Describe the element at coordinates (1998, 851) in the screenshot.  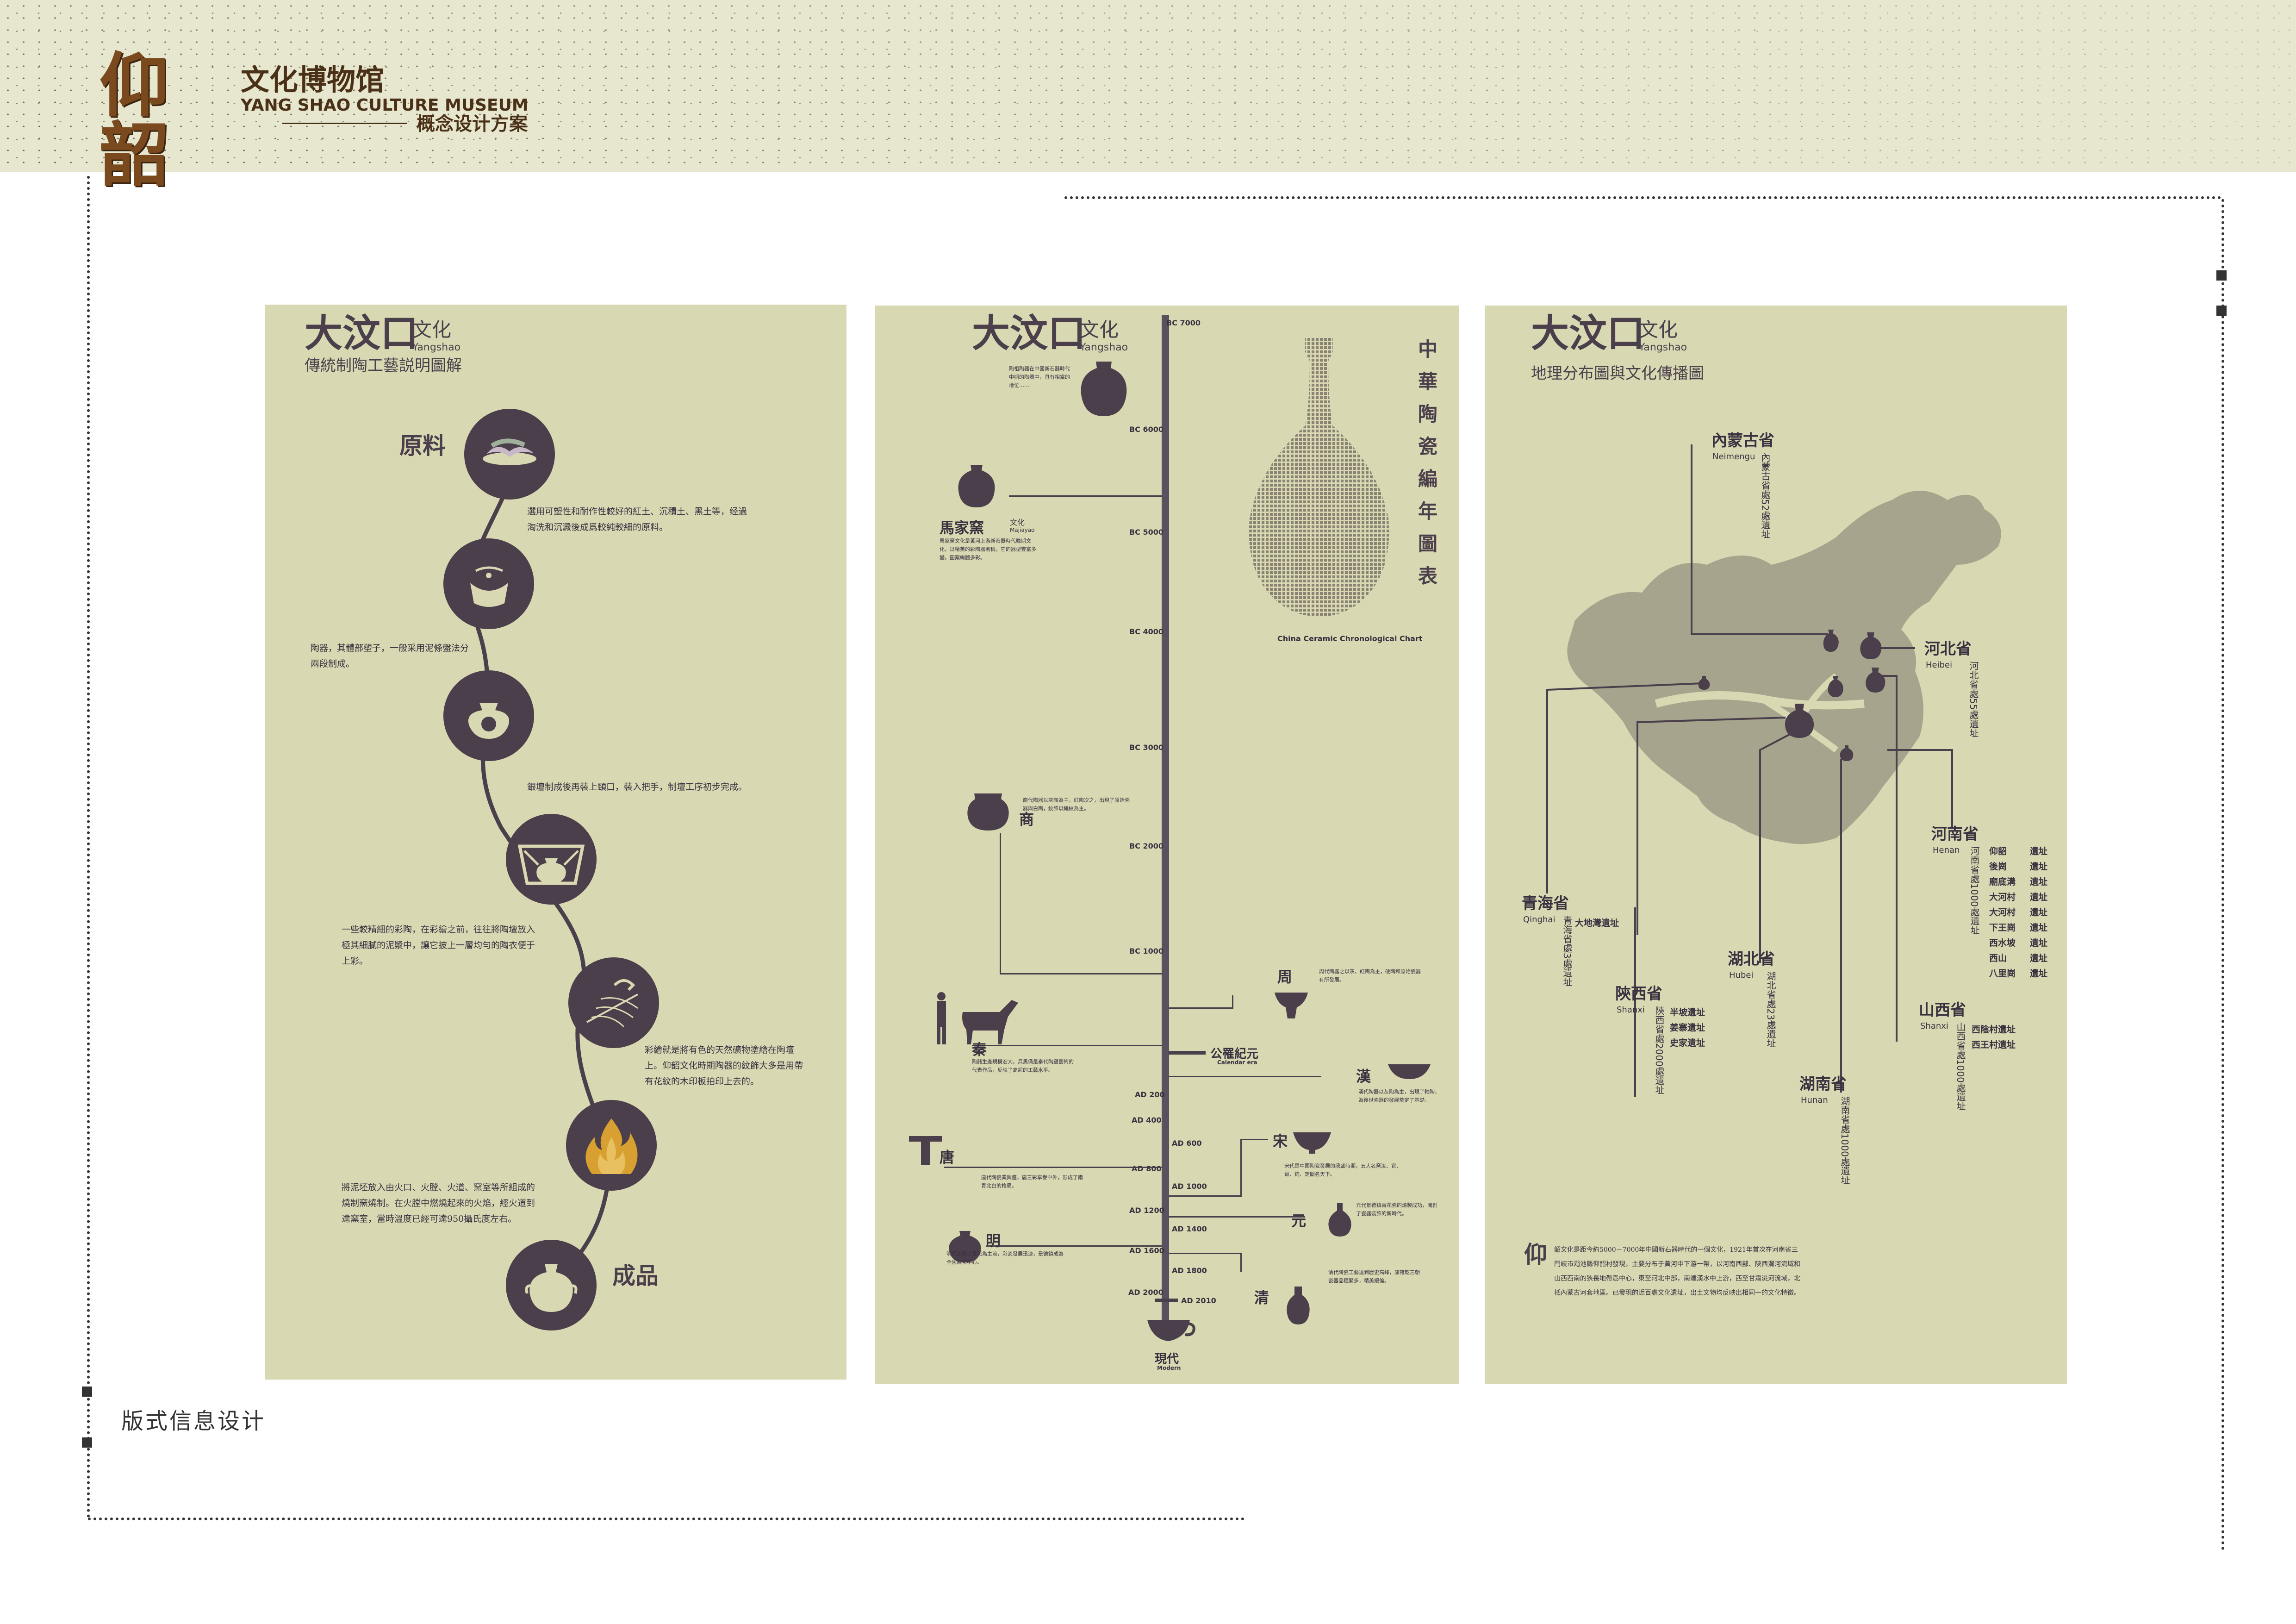
I see `site-label: 仰韶` at that location.